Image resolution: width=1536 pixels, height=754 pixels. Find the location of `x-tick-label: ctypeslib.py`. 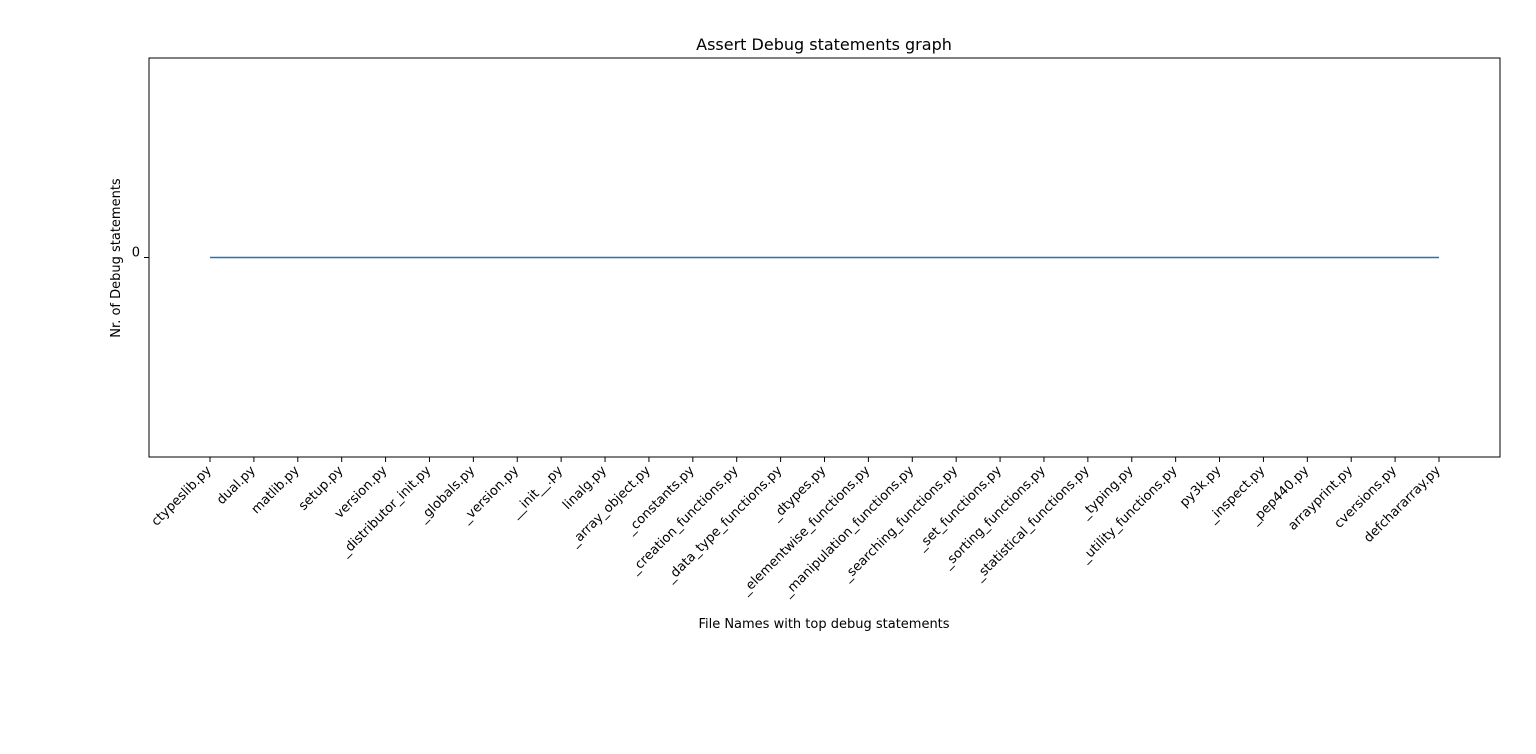

x-tick-label: ctypeslib.py is located at coordinates (182, 496).